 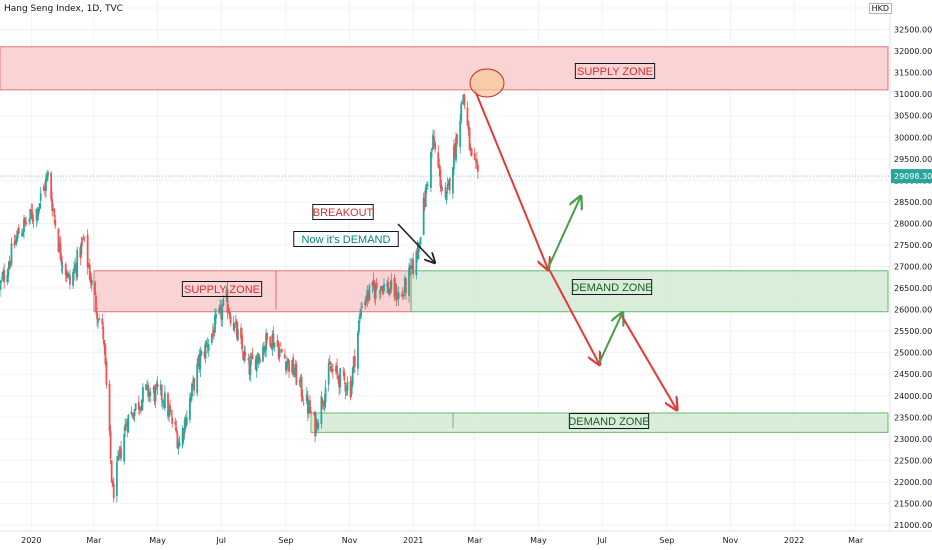 I want to click on zone-label-3-box, so click(x=609, y=421).